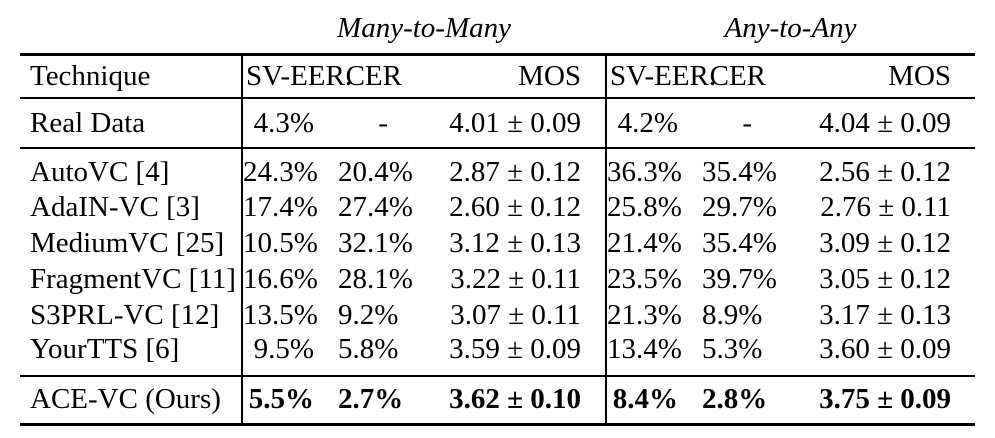 The height and width of the screenshot is (438, 995). I want to click on metric-cell-any-mos: 3.60 ± 0.09, so click(885, 349).